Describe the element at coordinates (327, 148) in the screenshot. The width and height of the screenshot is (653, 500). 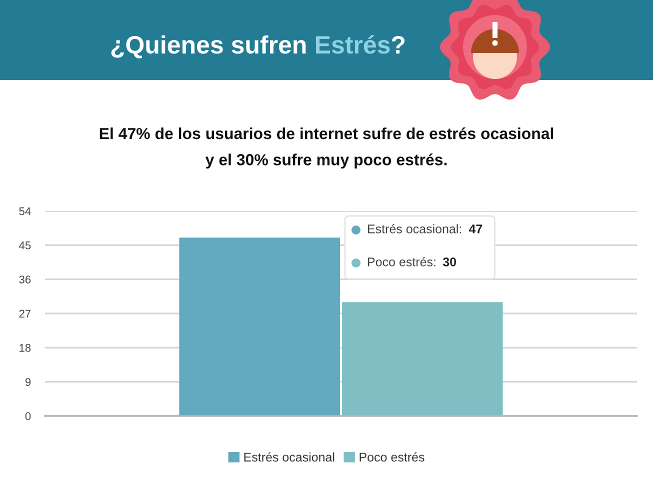
I see `chart-subtitle: El 47% de los usuarios de internet sufre de estrés ocasional y el 30% sufre muy poco estrés.` at that location.